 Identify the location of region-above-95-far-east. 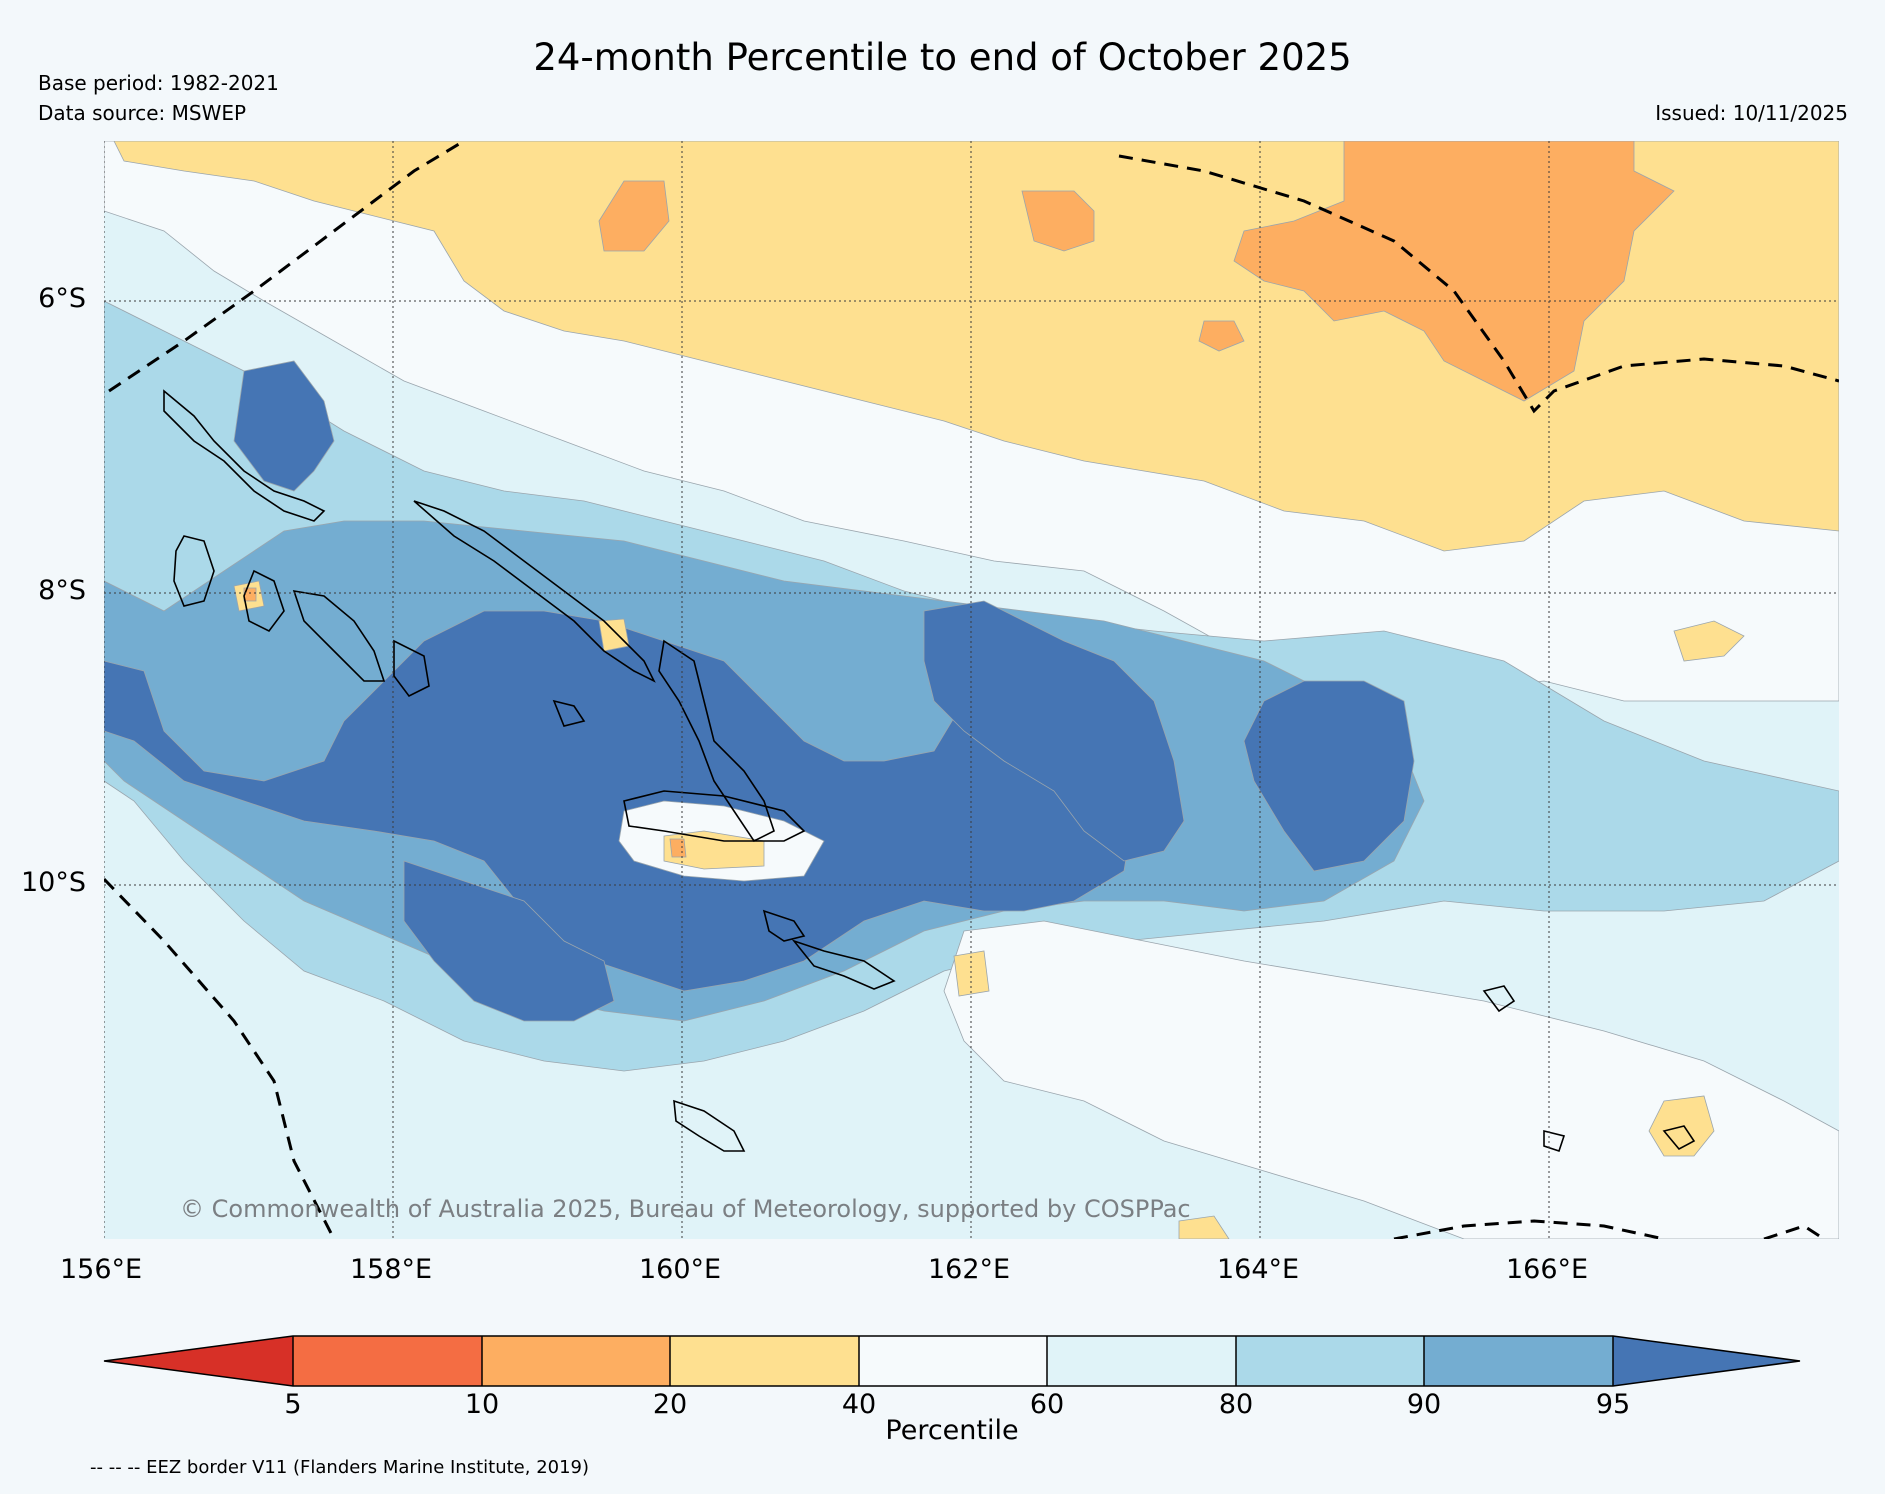
(1329, 776).